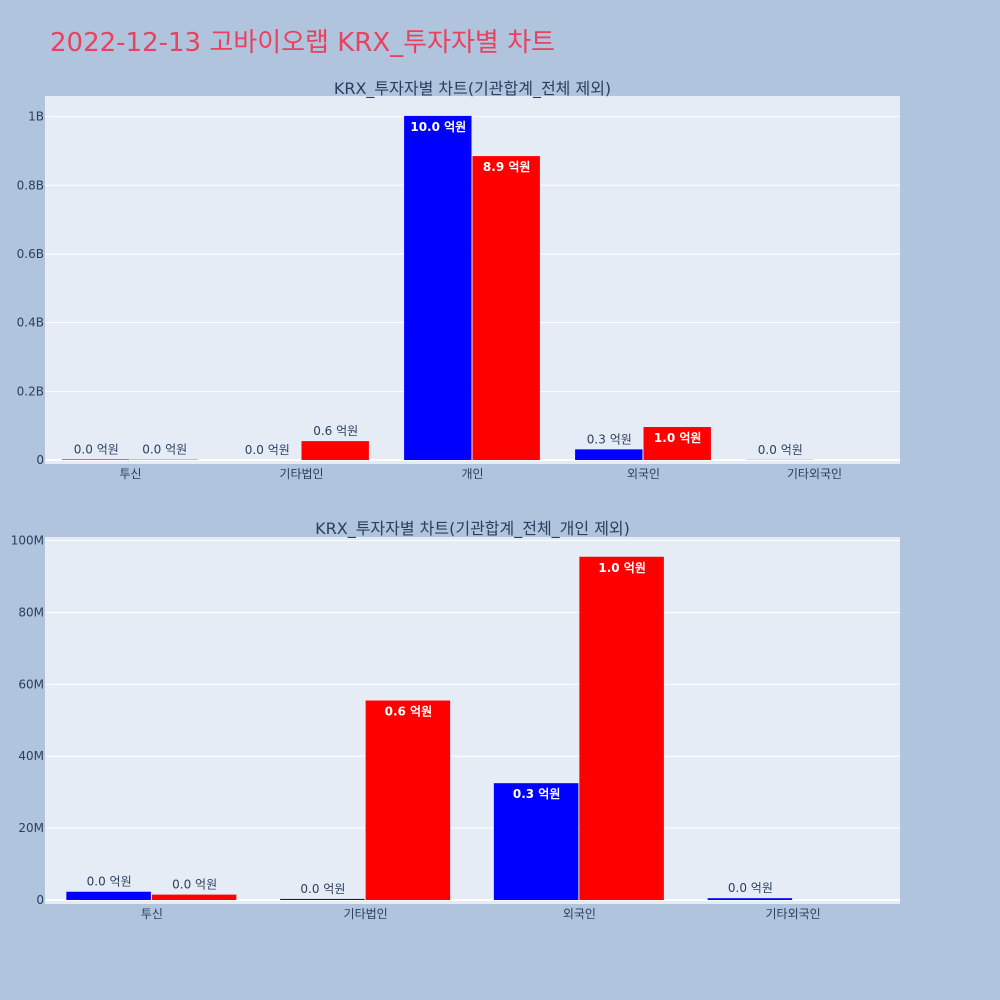  Describe the element at coordinates (438, 127) in the screenshot. I see `bar-label: 10.0 억원` at that location.